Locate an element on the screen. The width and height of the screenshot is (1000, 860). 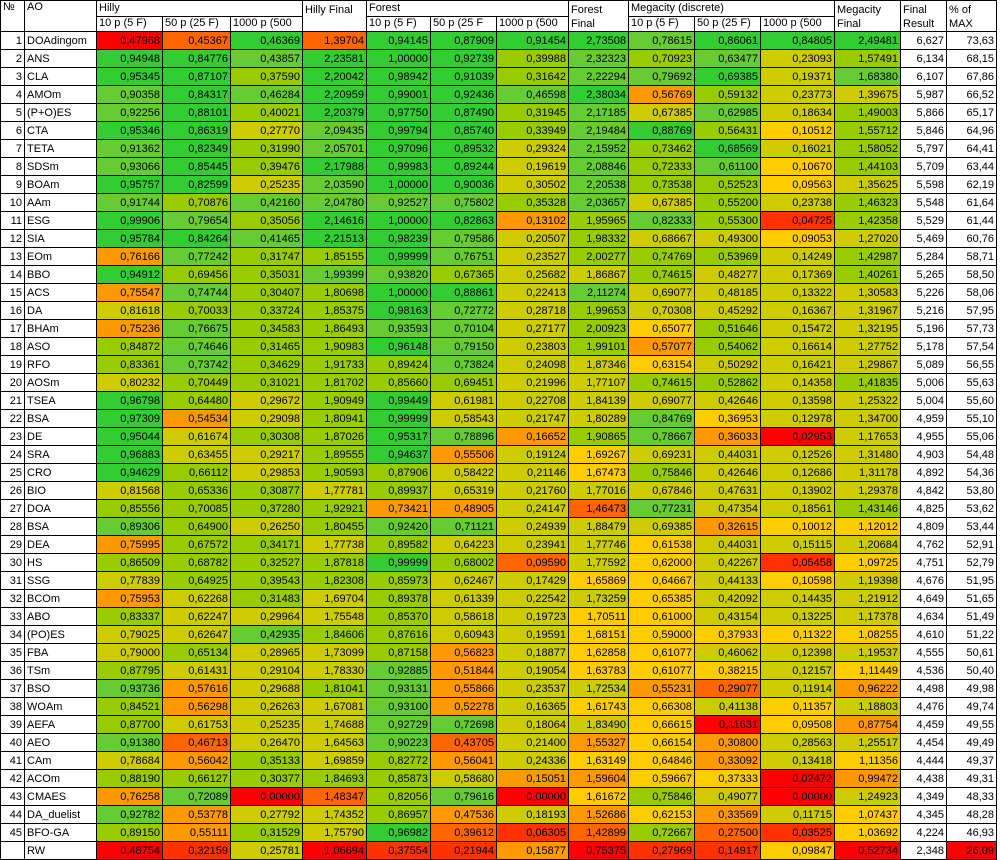
cell-forest-final: 2,17185 is located at coordinates (598, 112).